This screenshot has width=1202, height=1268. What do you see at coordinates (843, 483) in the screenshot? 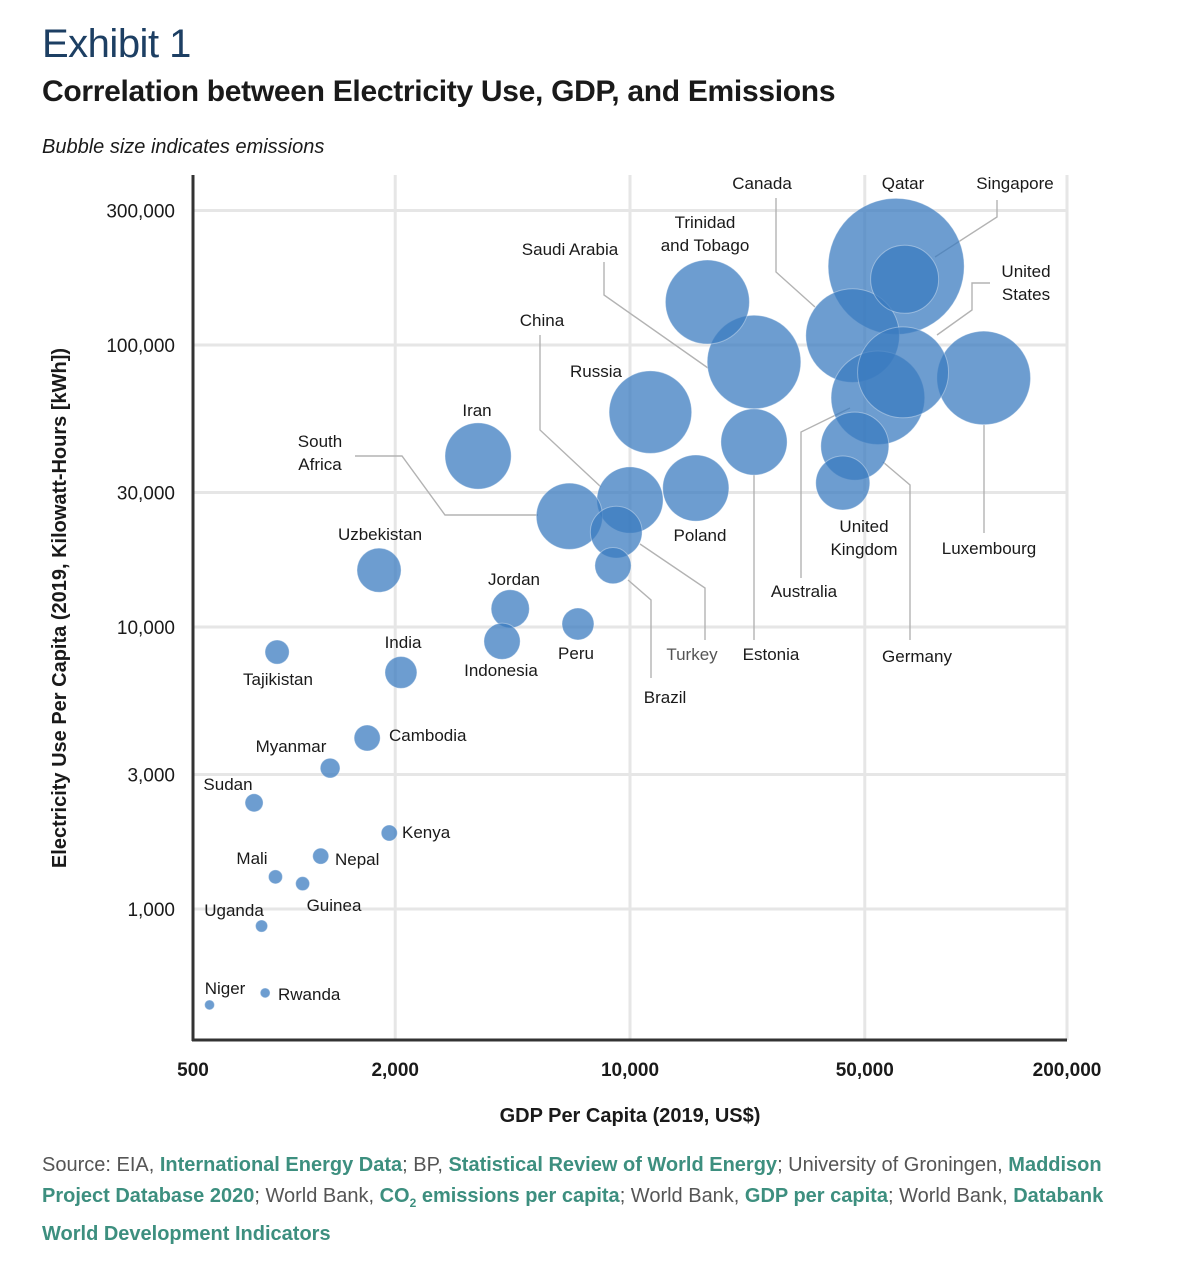
I see `bubble-united-kingdom` at bounding box center [843, 483].